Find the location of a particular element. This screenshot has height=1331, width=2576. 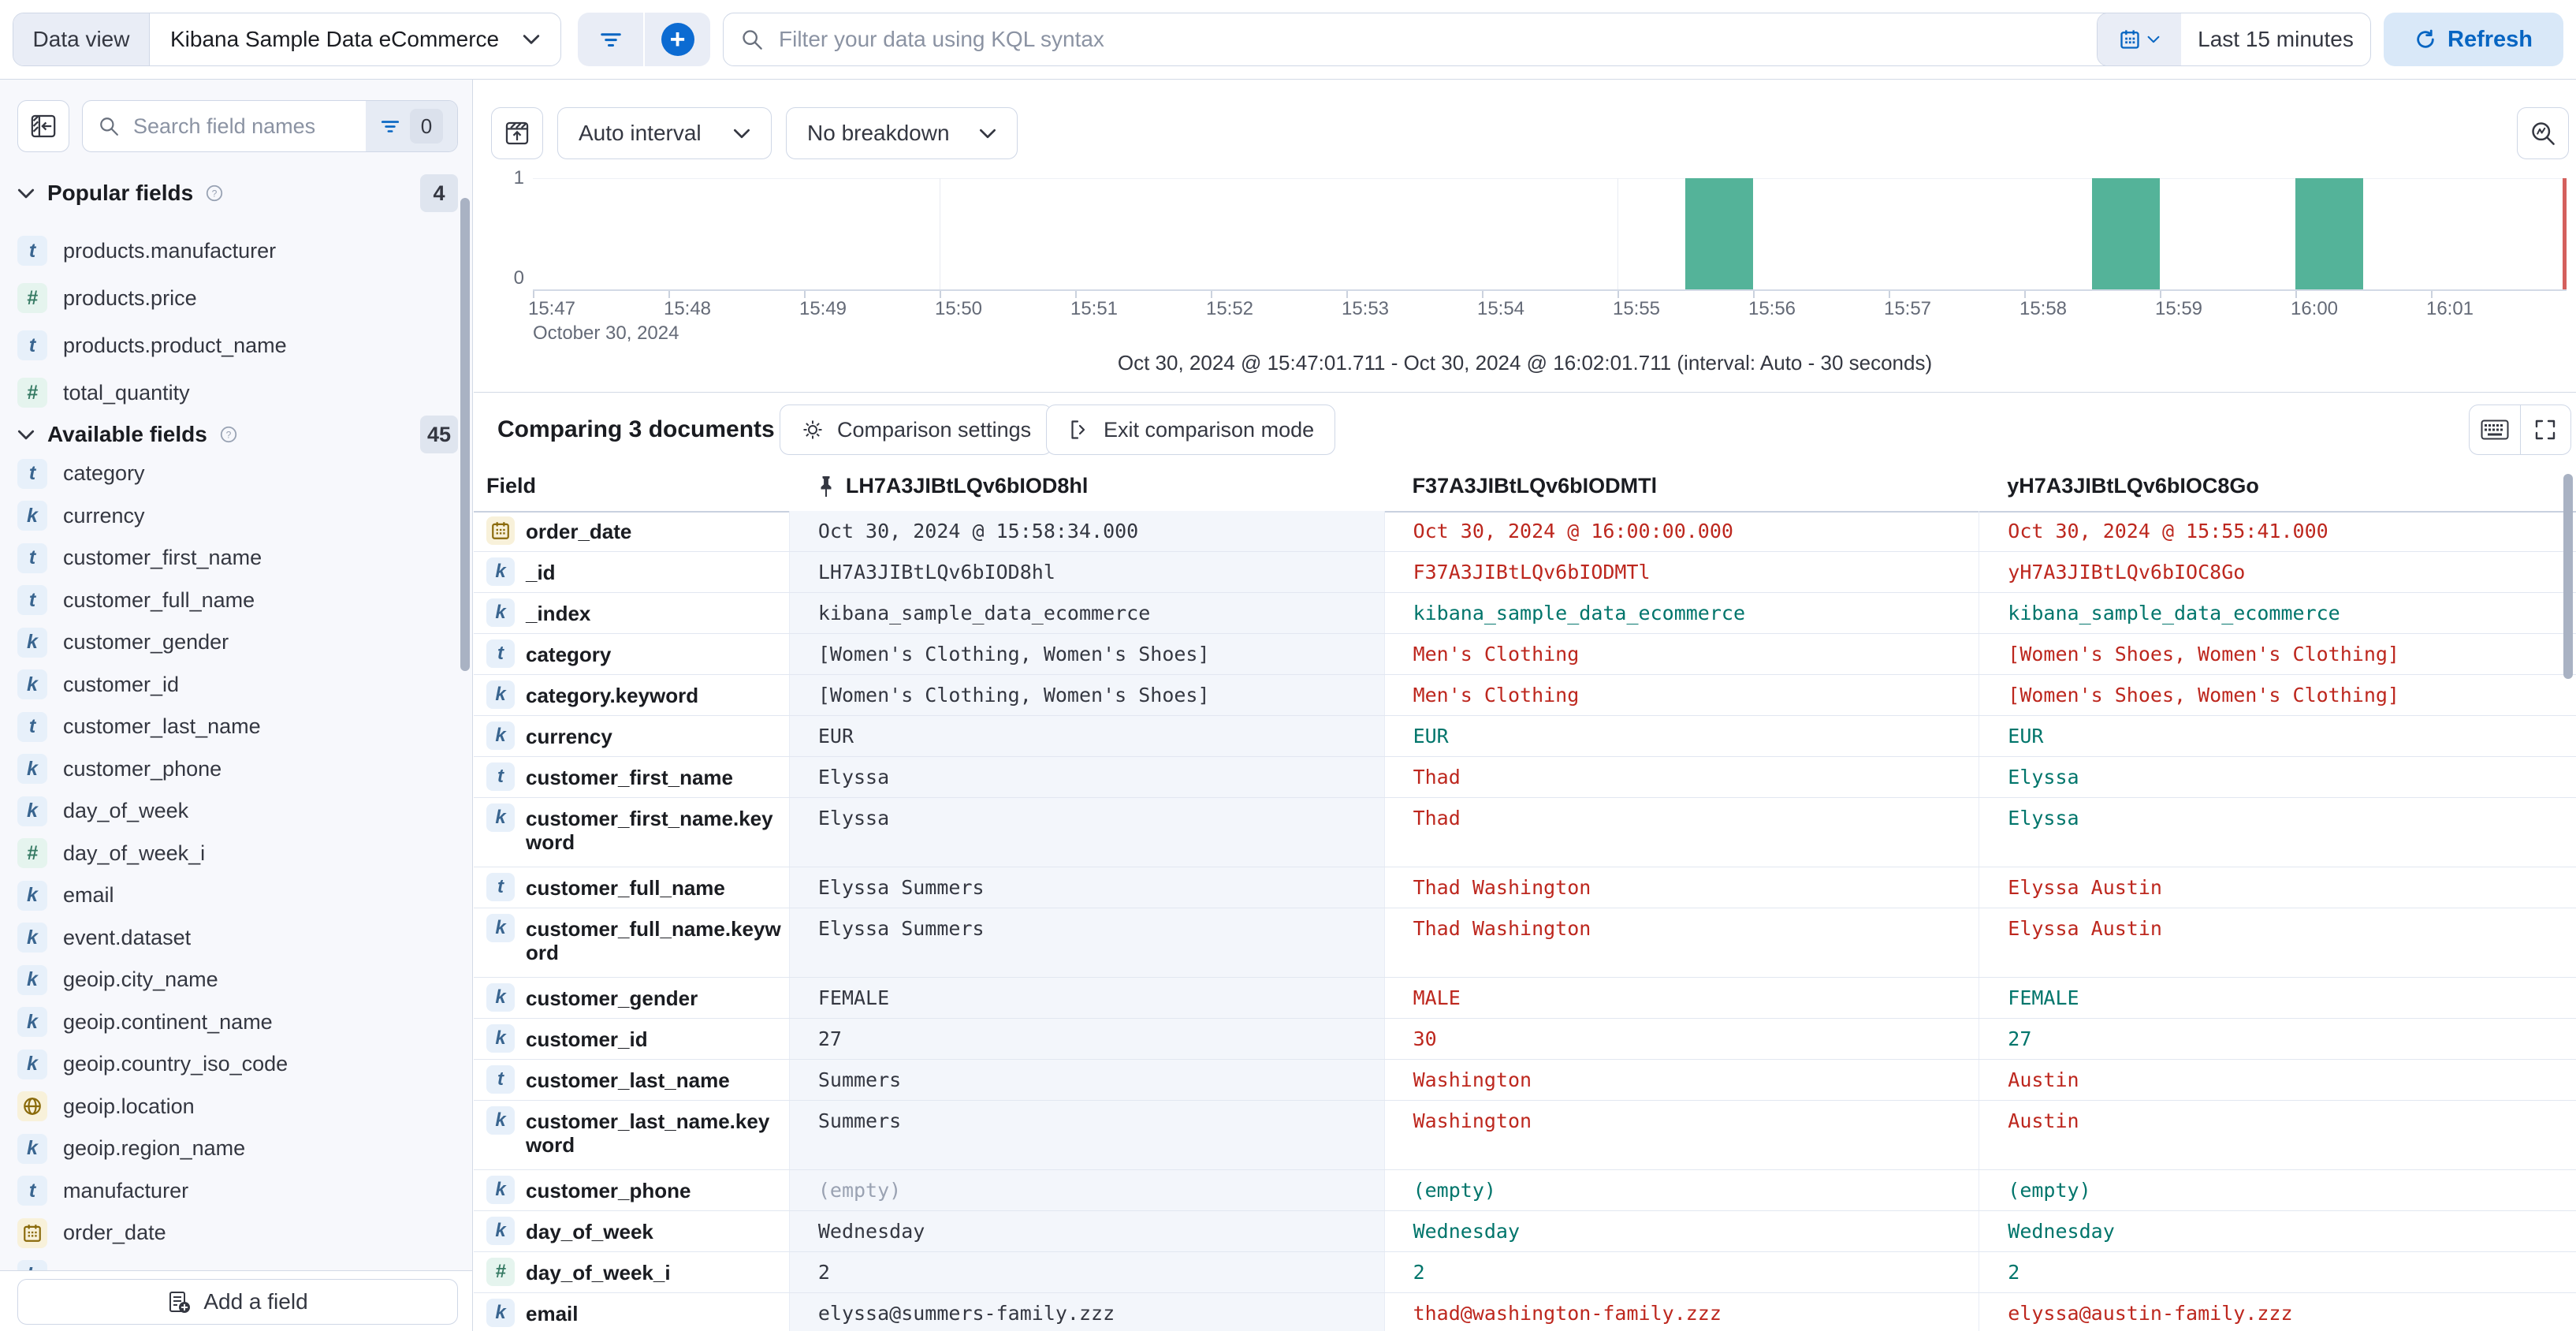

fullscreen-button is located at coordinates (2545, 429).